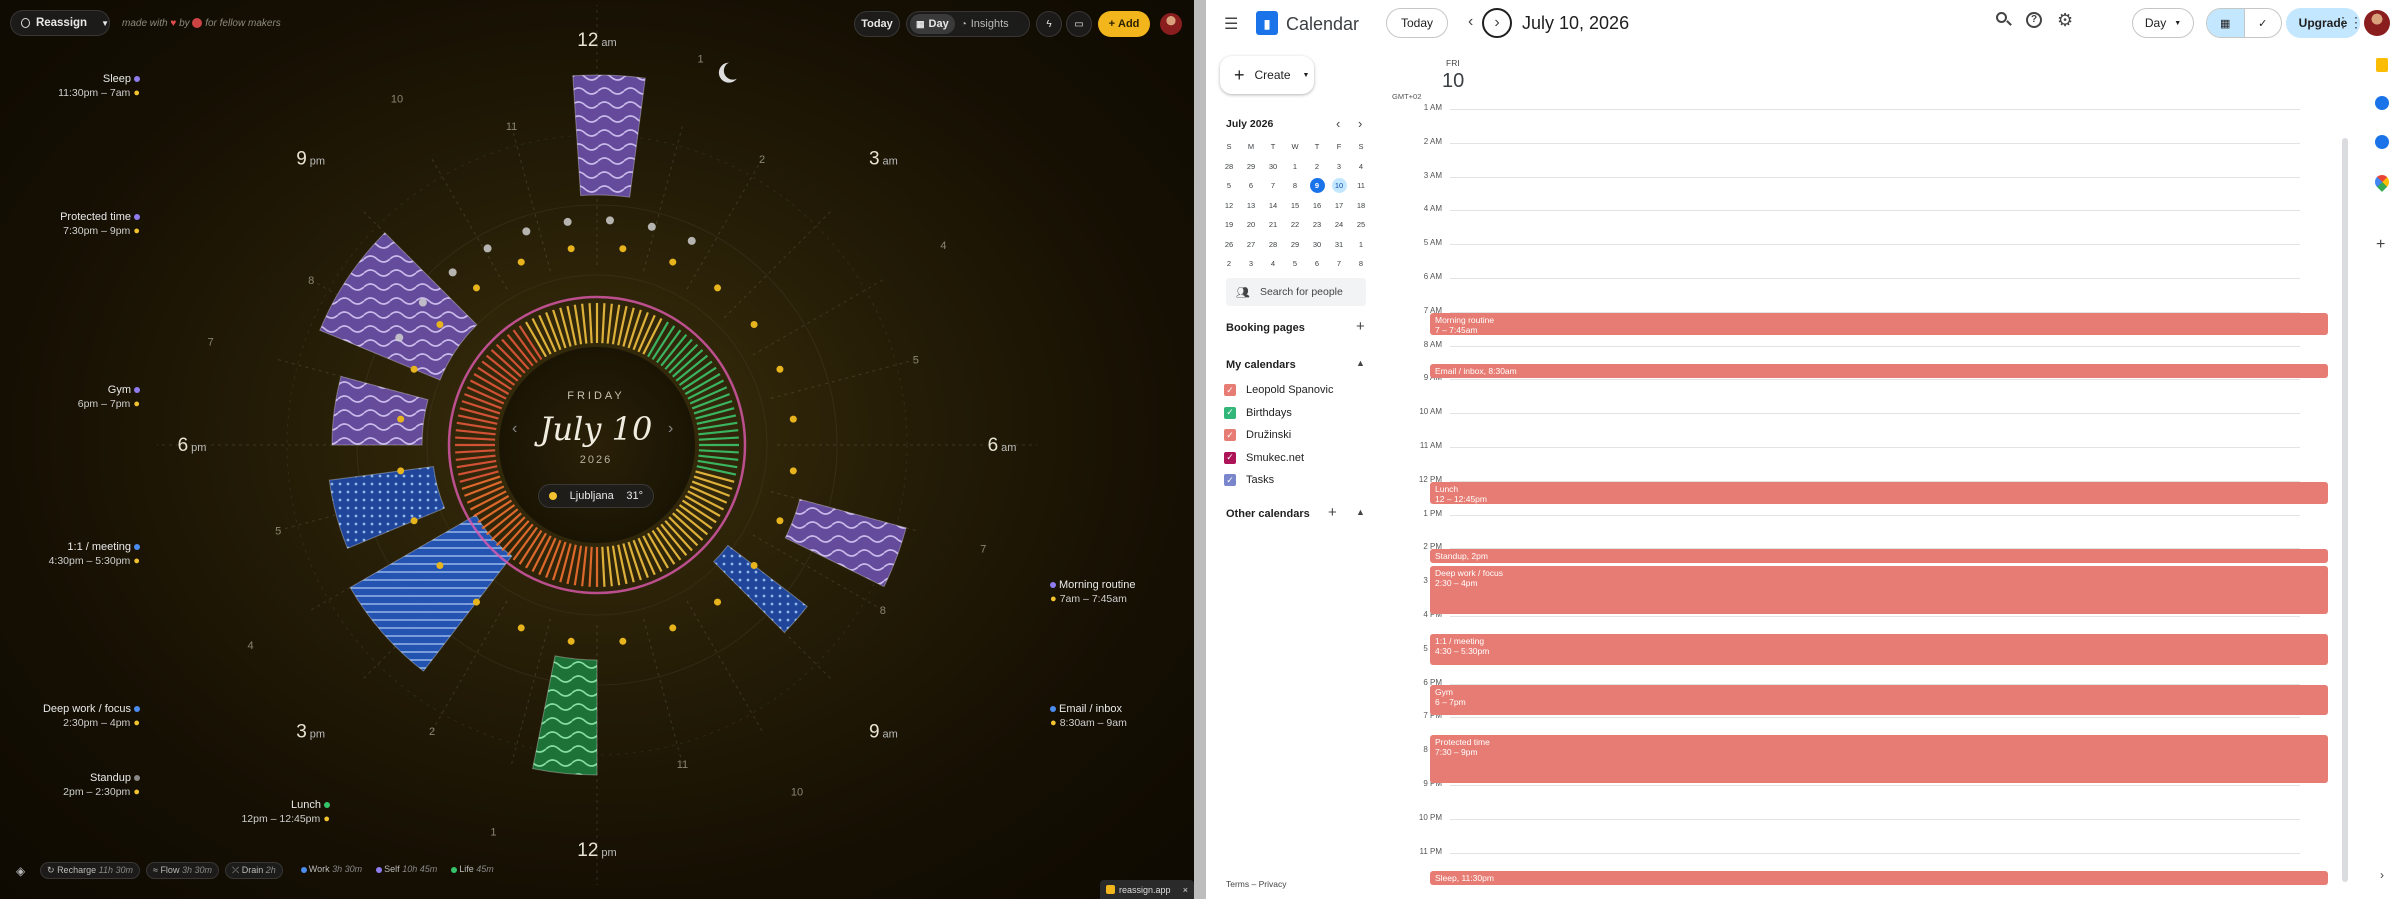 This screenshot has width=2400, height=899. Describe the element at coordinates (1295, 225) in the screenshot. I see `mini-day: 22` at that location.